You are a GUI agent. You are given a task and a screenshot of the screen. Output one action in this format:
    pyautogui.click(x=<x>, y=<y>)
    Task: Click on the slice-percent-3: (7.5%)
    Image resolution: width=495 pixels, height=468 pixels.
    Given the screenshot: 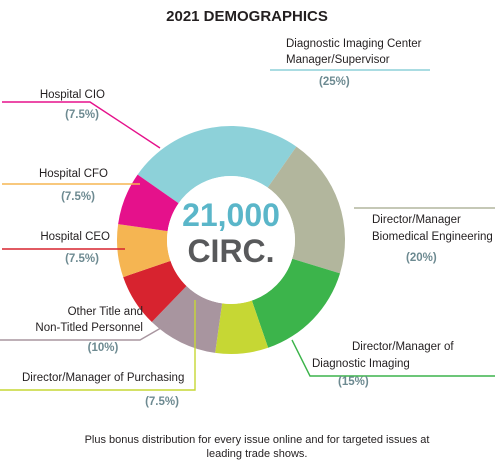 What is the action you would take?
    pyautogui.click(x=162, y=402)
    